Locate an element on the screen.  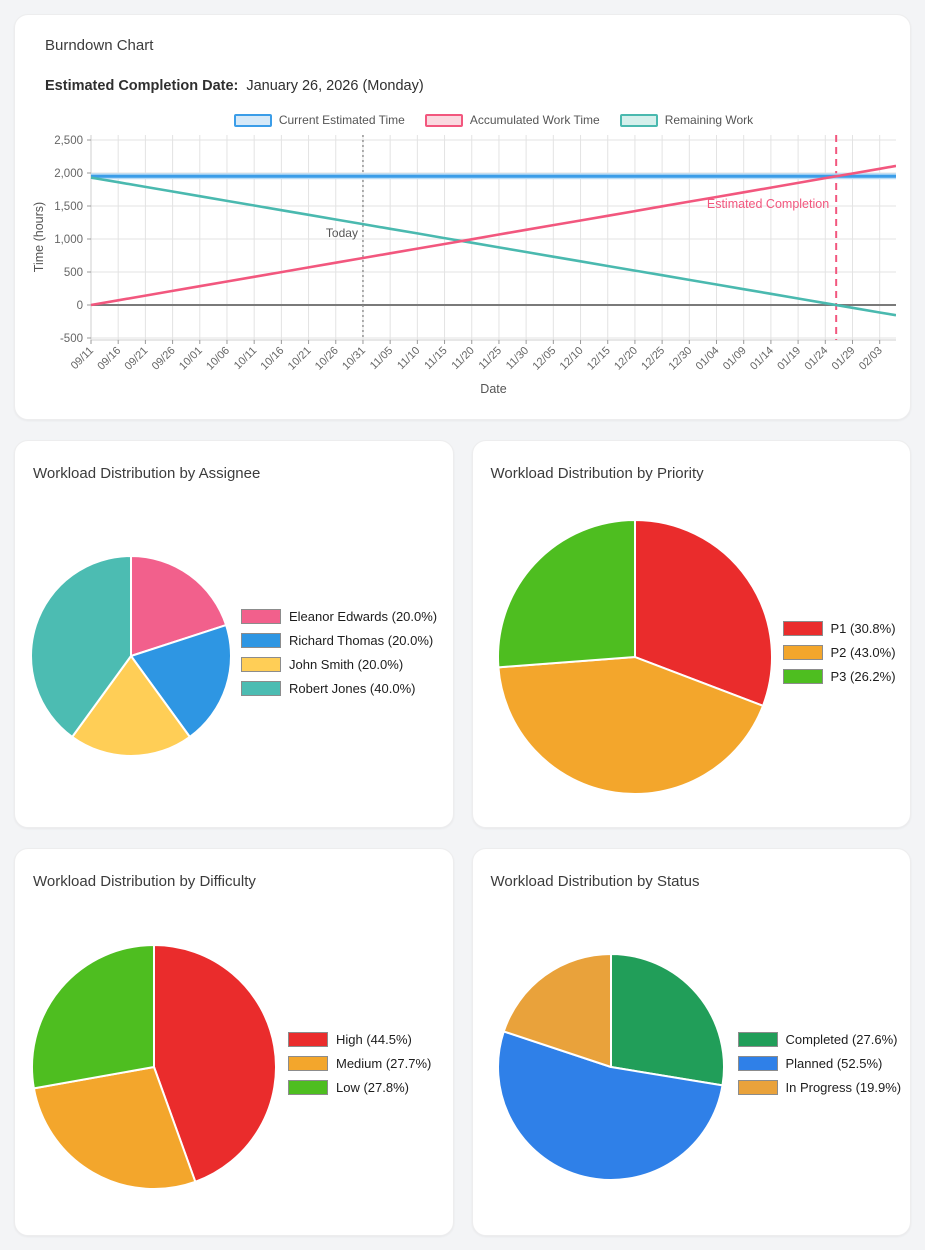
svg-text: 10/21 is located at coordinates (300, 359).